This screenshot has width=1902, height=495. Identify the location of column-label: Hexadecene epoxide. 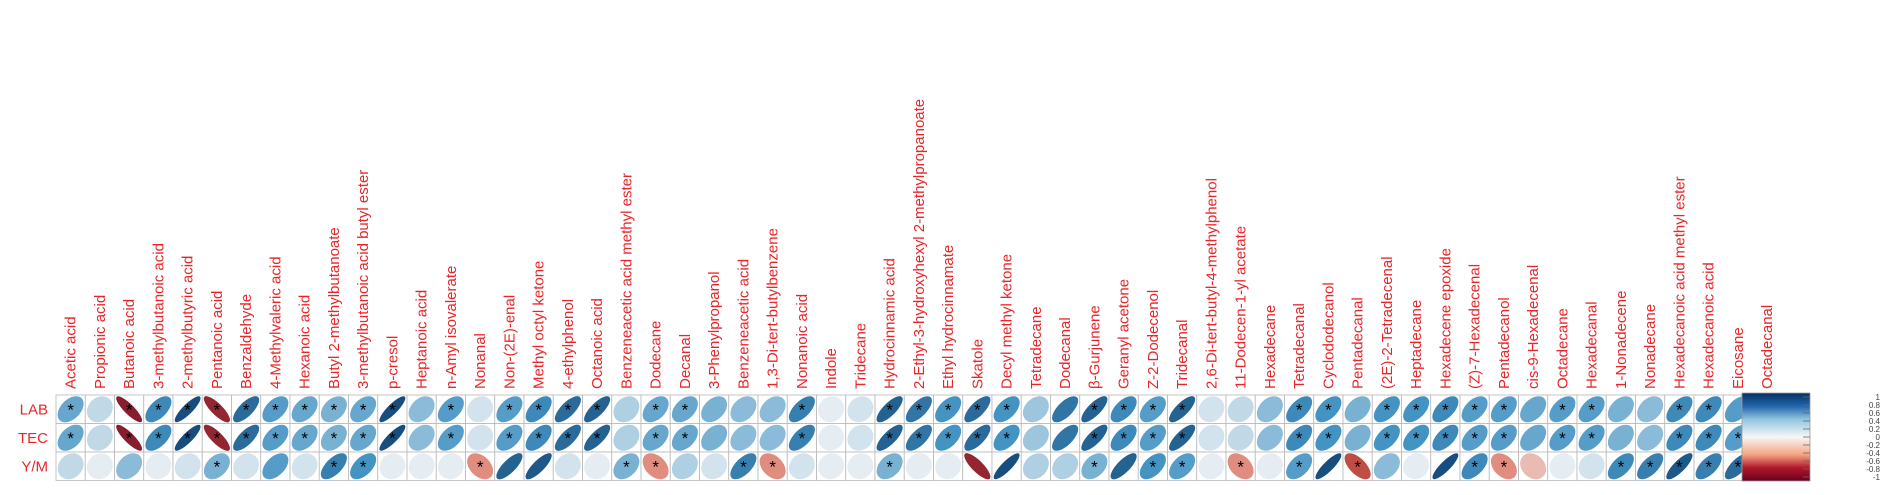
(1445, 318).